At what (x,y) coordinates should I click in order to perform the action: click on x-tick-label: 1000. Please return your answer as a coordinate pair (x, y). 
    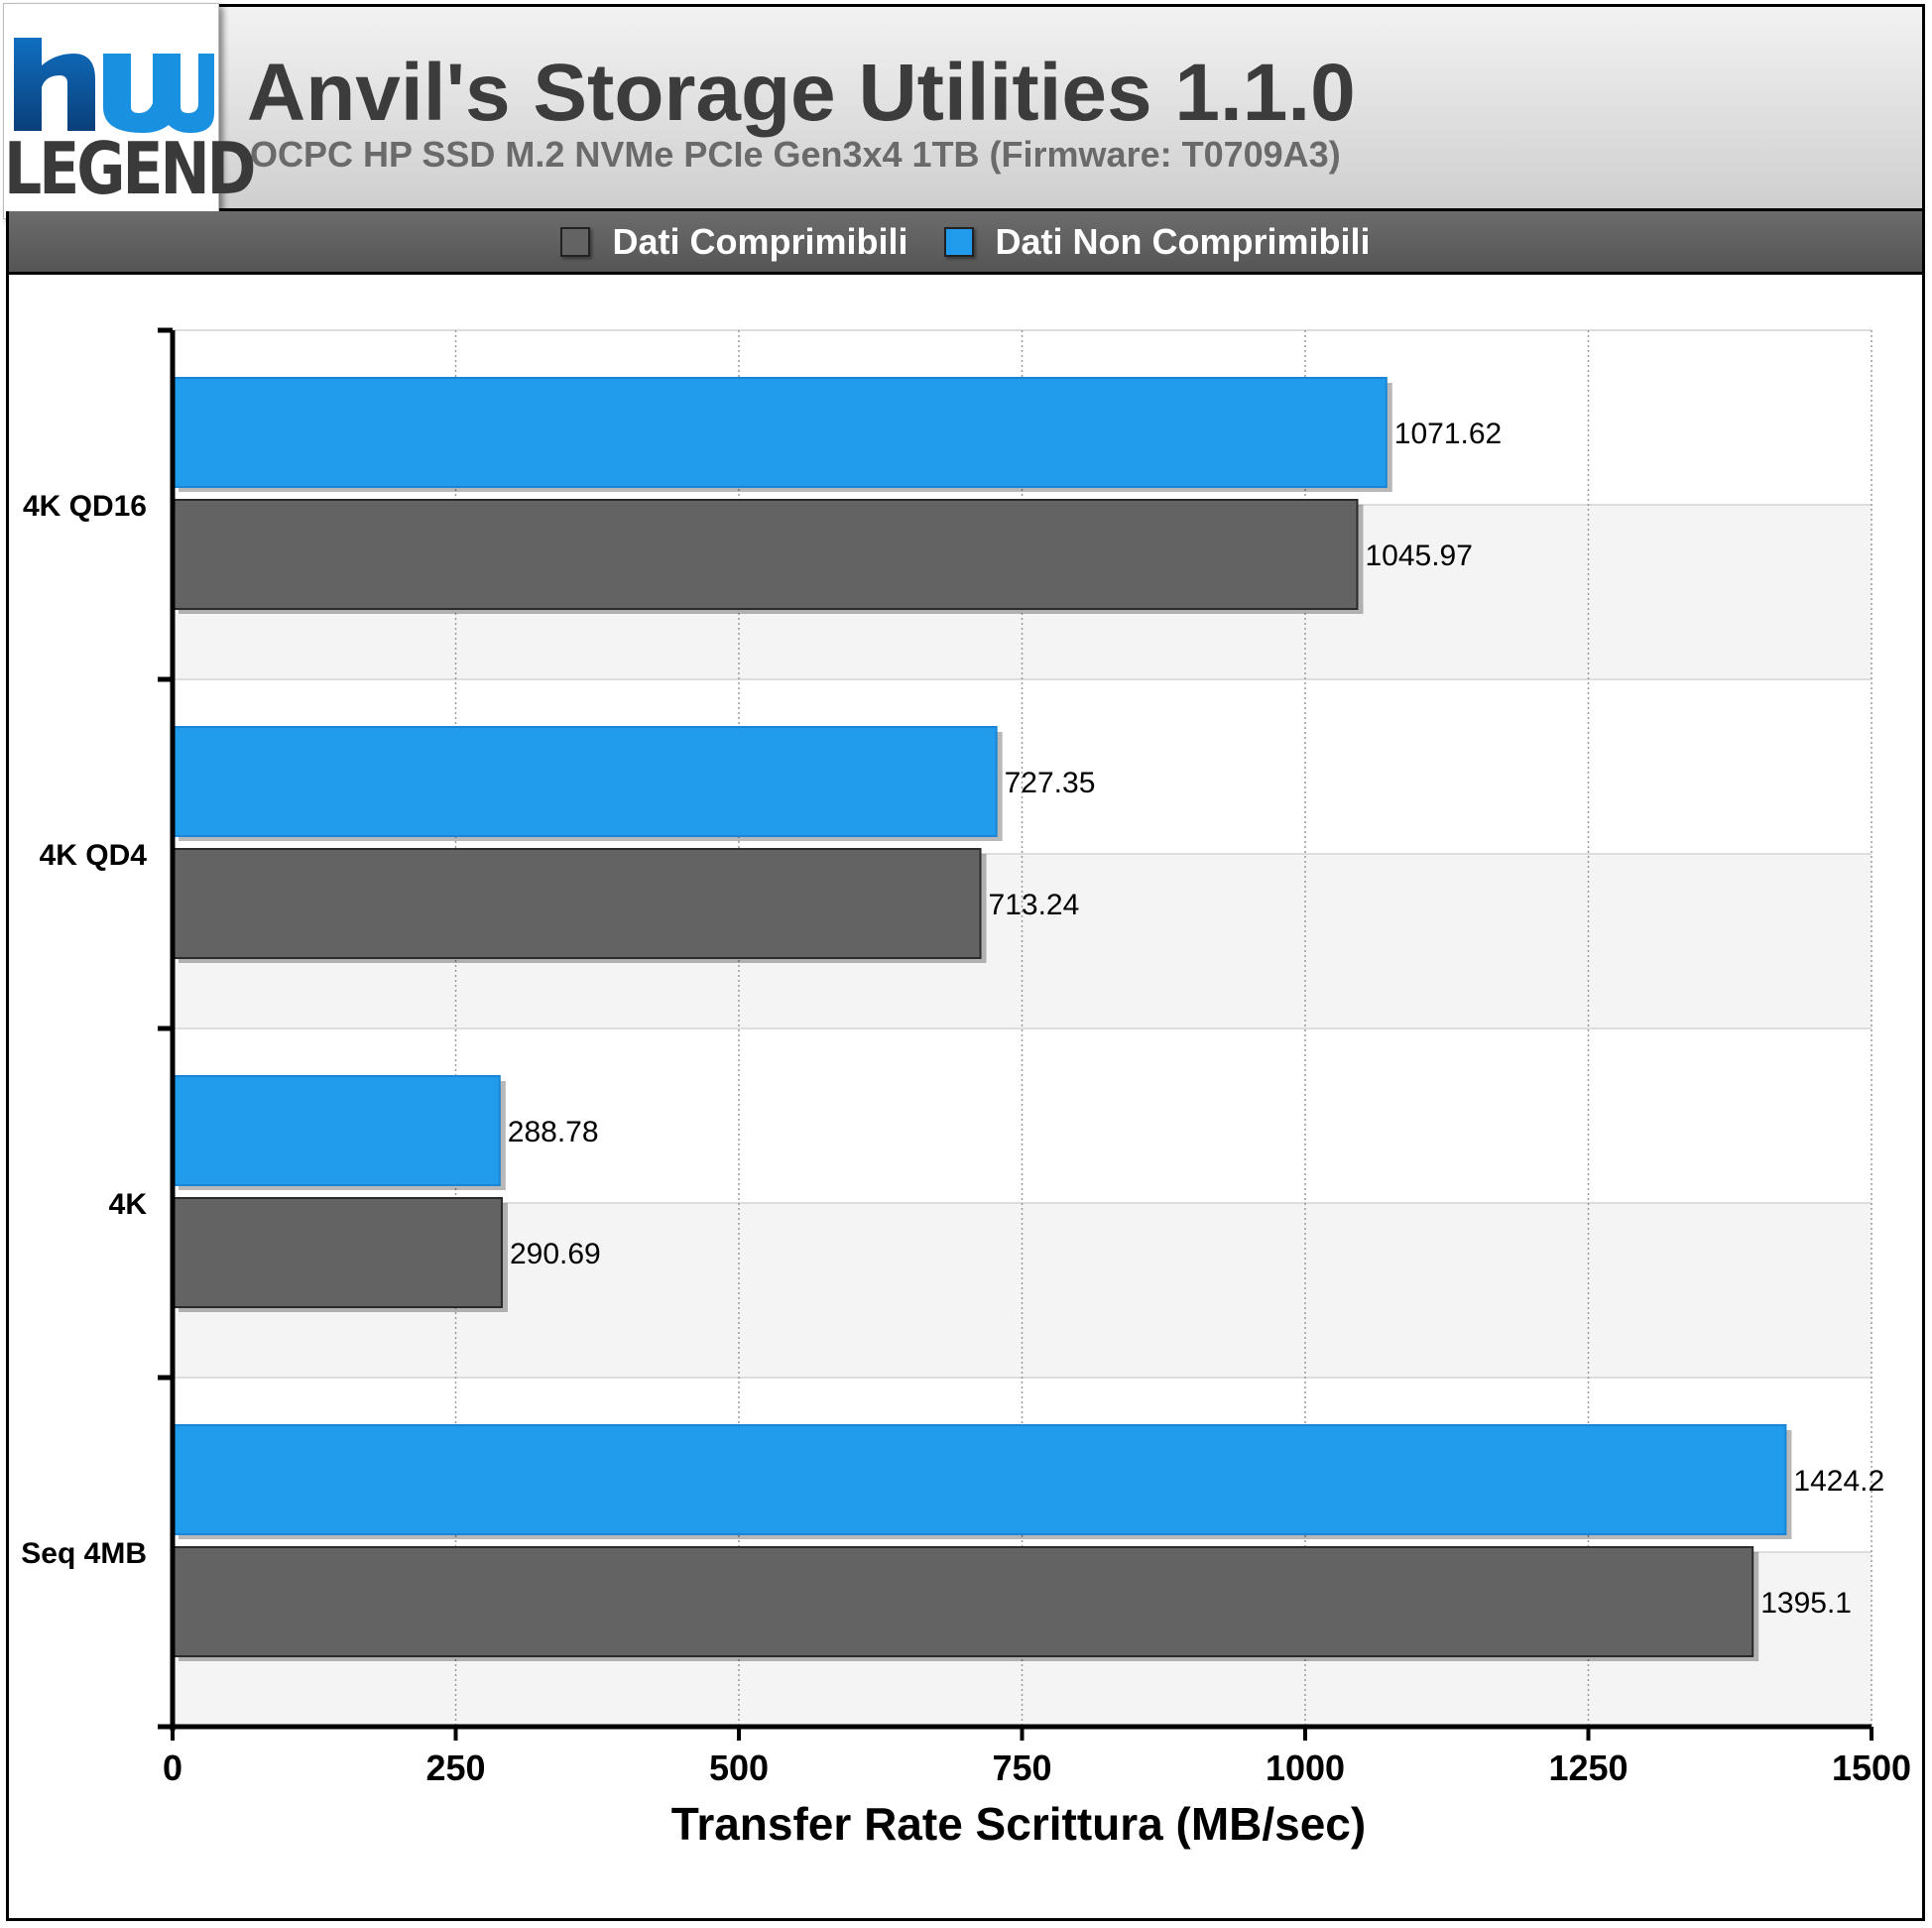
    Looking at the image, I should click on (1305, 1767).